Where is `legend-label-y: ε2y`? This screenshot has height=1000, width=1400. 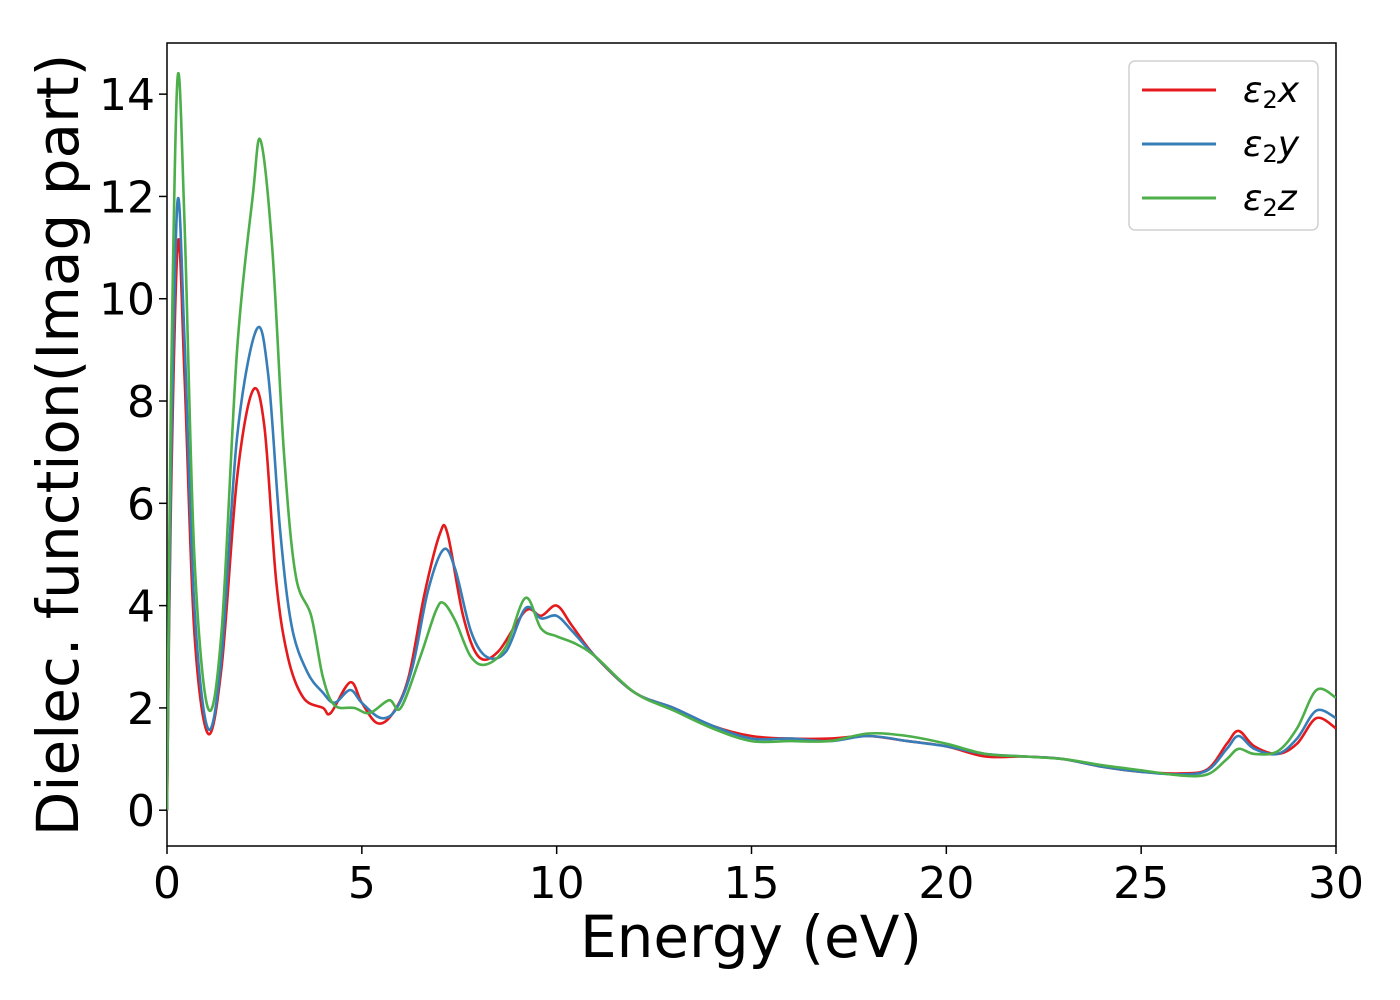
legend-label-y: ε2y is located at coordinates (1271, 146).